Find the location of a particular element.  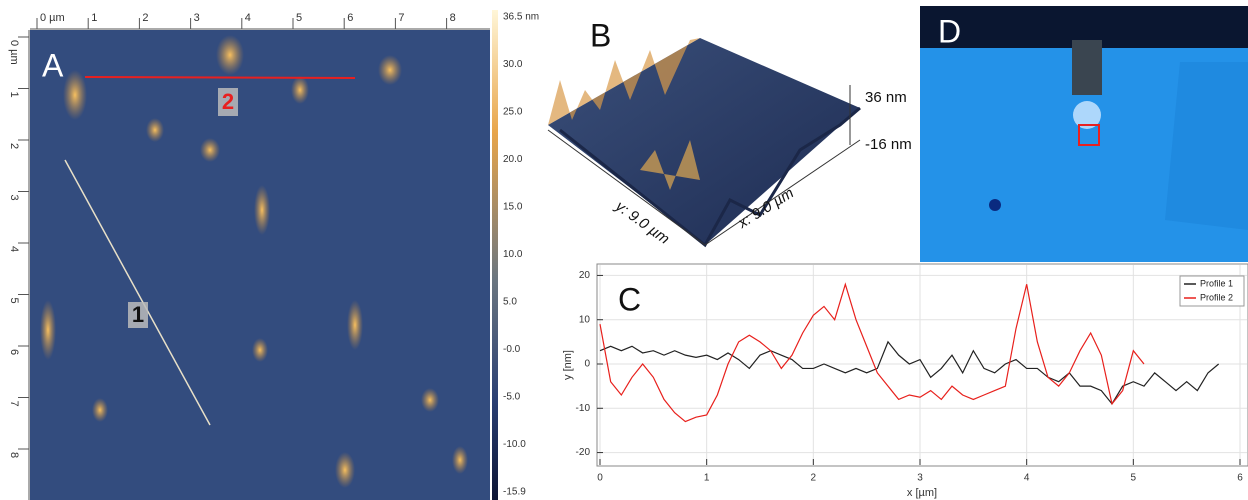

colorbar-label: 20.0 is located at coordinates (513, 159).